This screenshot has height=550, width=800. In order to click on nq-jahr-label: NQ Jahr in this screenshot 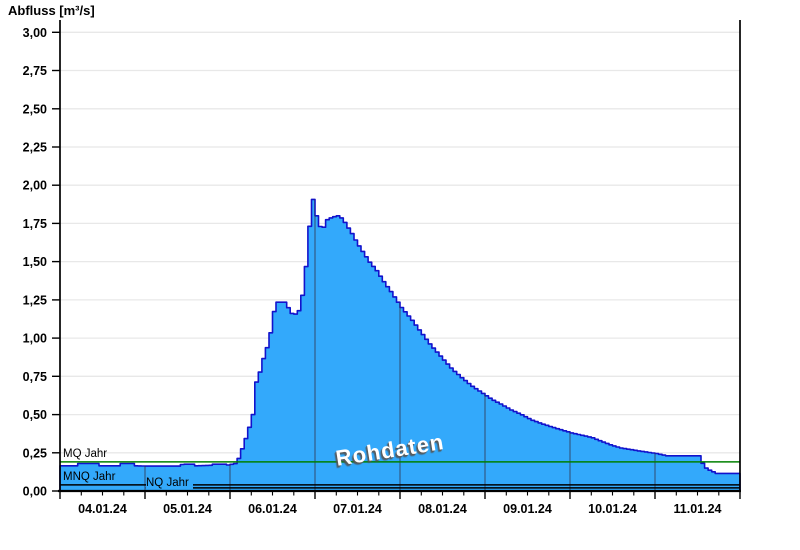, I will do `click(169, 483)`.